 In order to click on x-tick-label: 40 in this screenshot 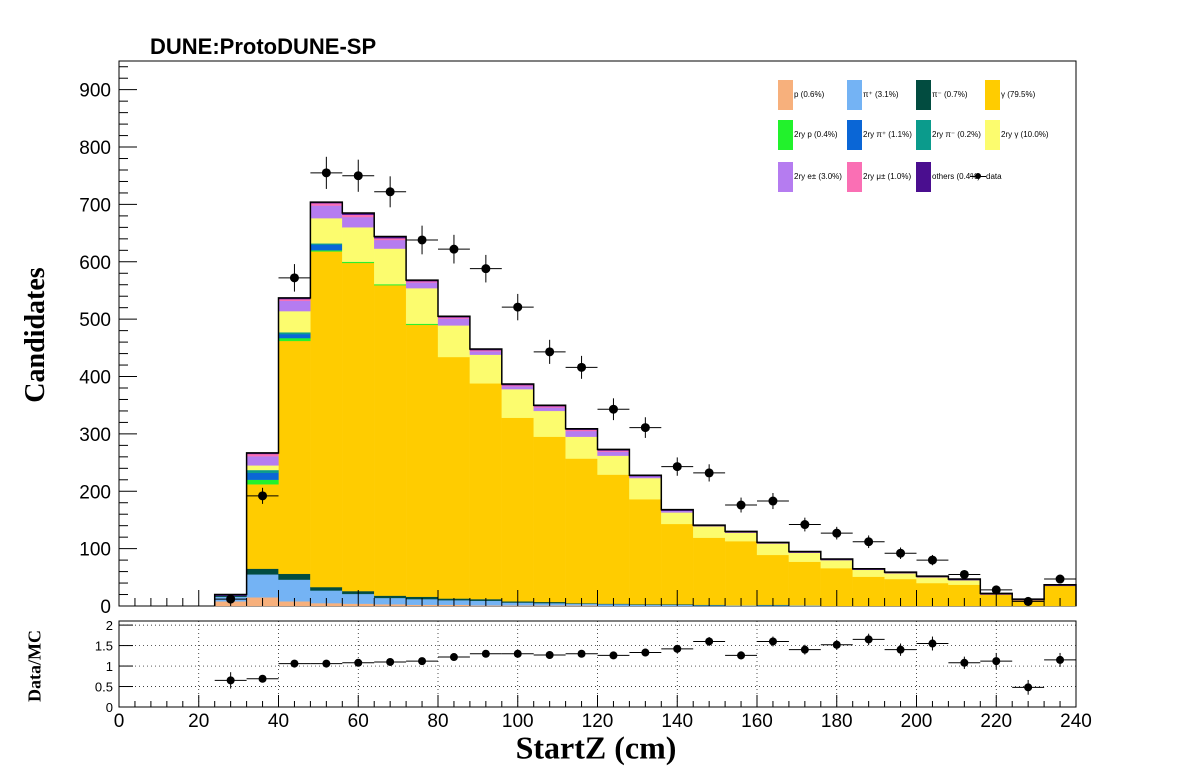, I will do `click(278, 721)`.